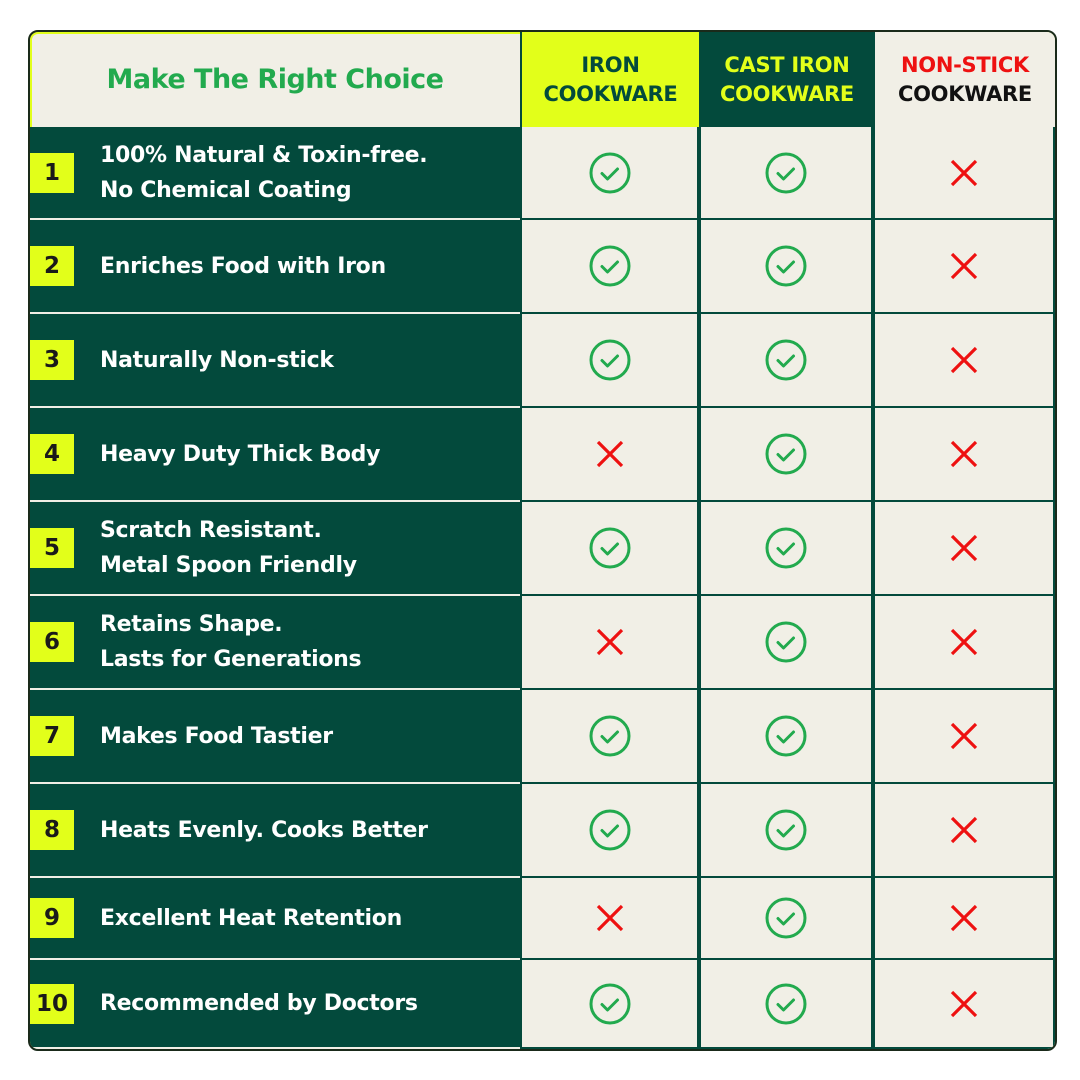 This screenshot has height=1080, width=1080. What do you see at coordinates (52, 736) in the screenshot?
I see `row-number-badge: 7` at bounding box center [52, 736].